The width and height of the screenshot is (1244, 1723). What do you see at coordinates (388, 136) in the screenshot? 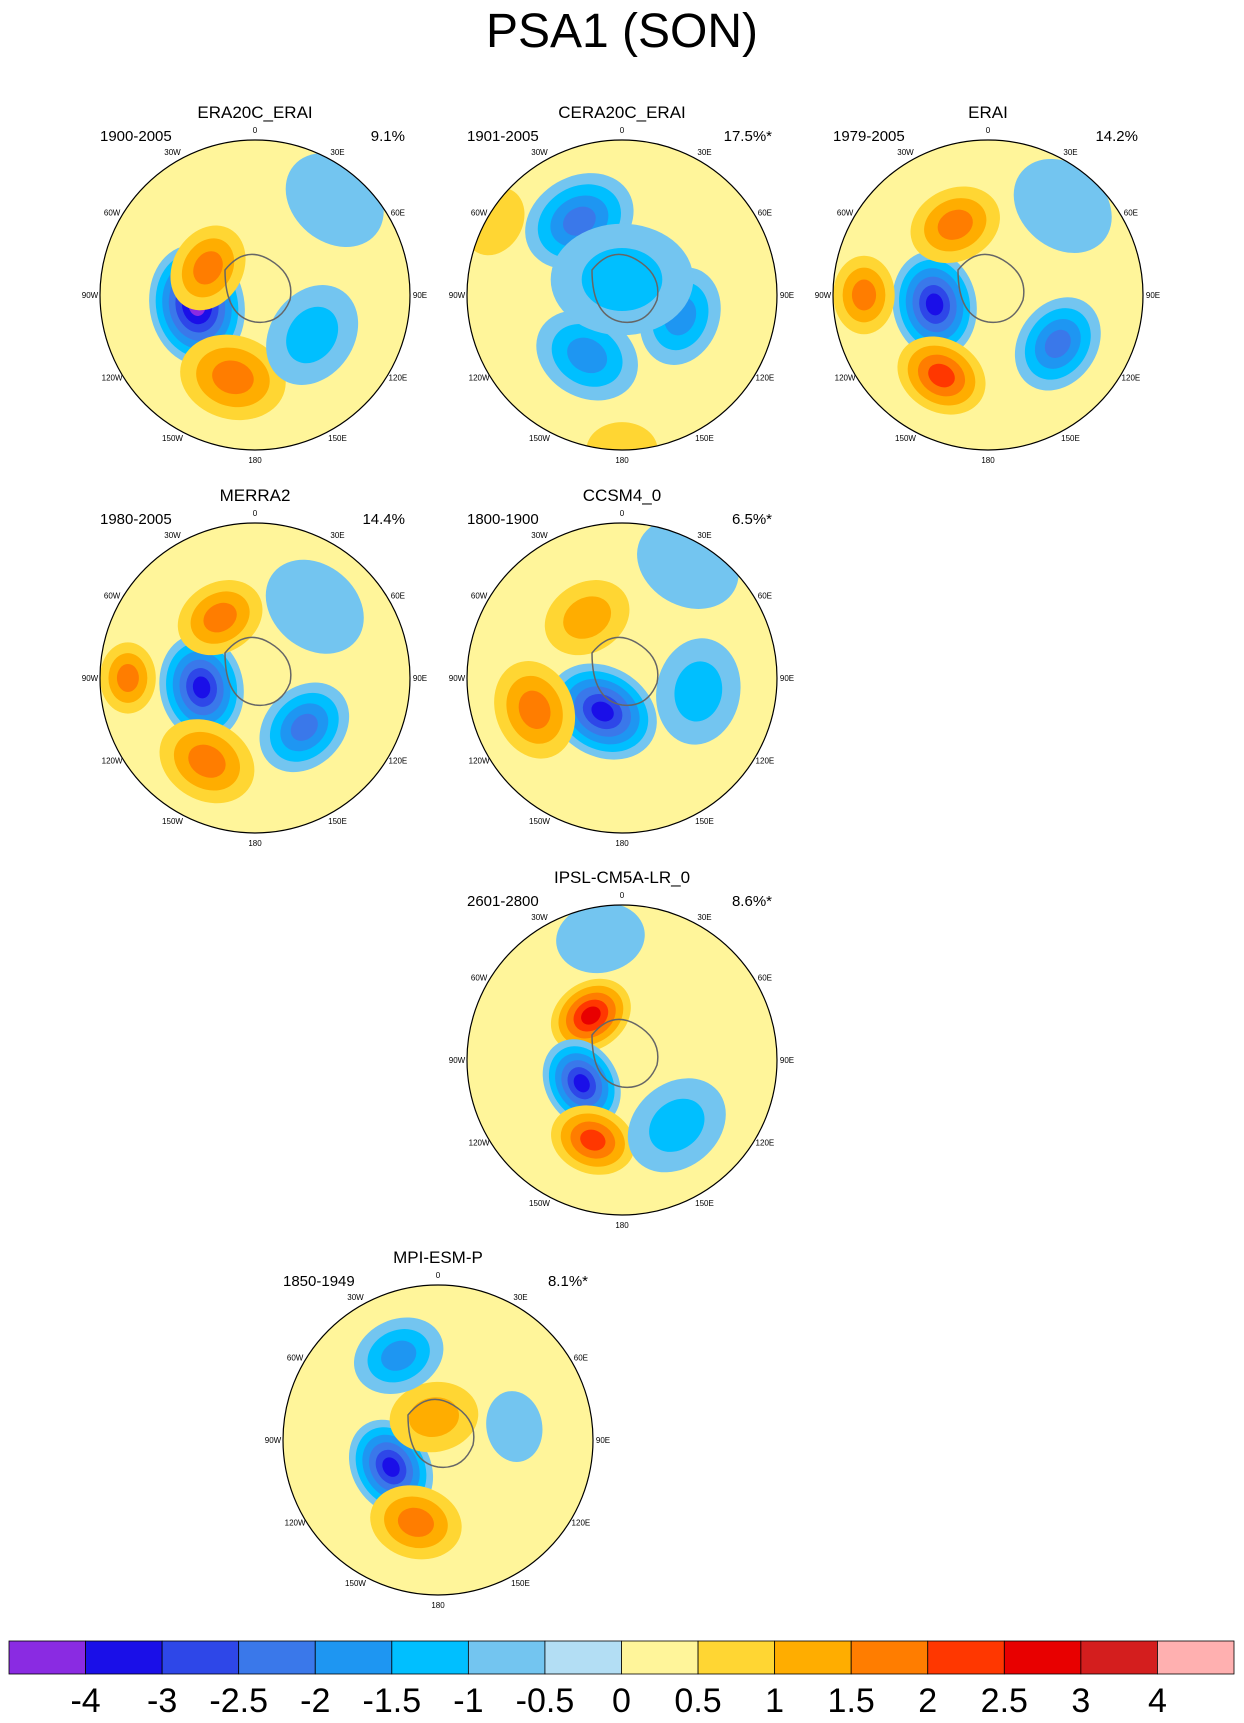
I see `panel-variance: 9.1%` at bounding box center [388, 136].